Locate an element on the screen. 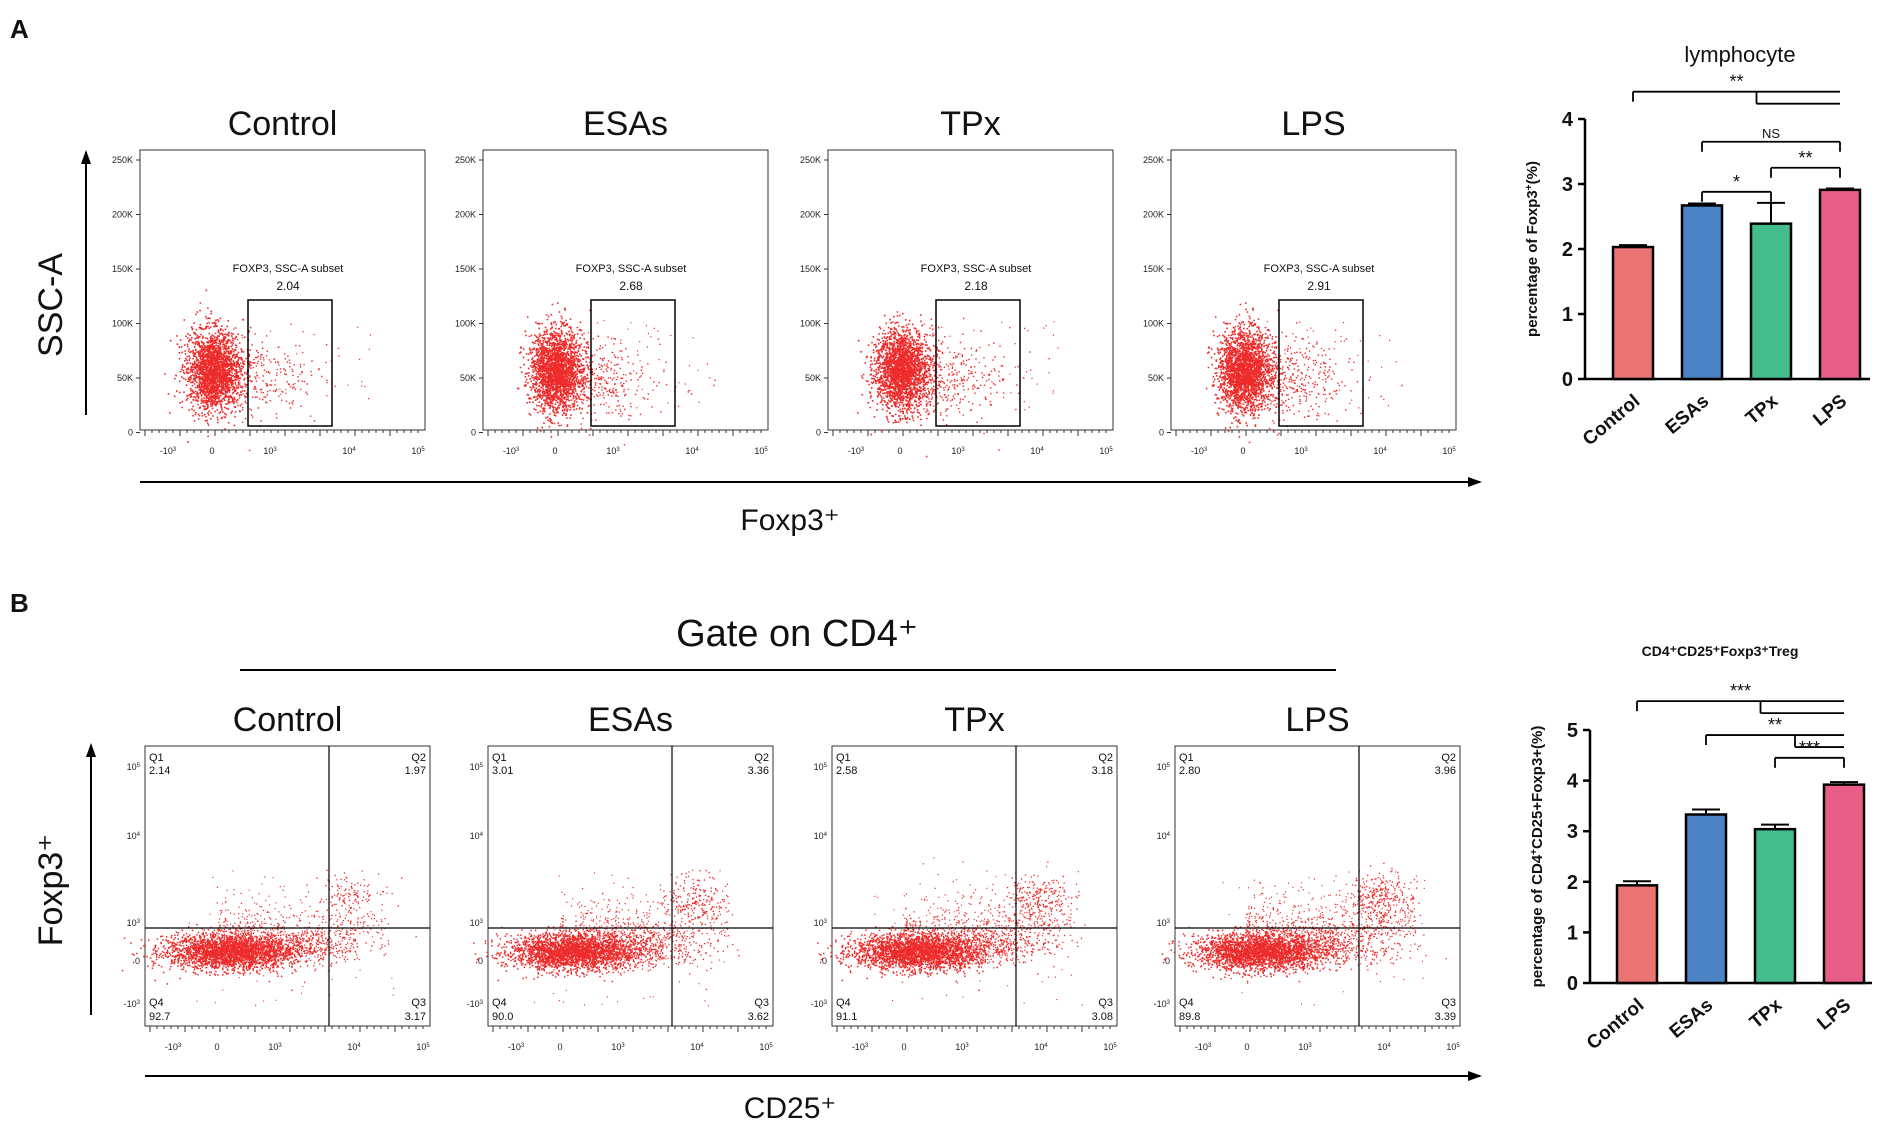 Image resolution: width=1904 pixels, height=1125 pixels. category-label: Control is located at coordinates (1611, 421).